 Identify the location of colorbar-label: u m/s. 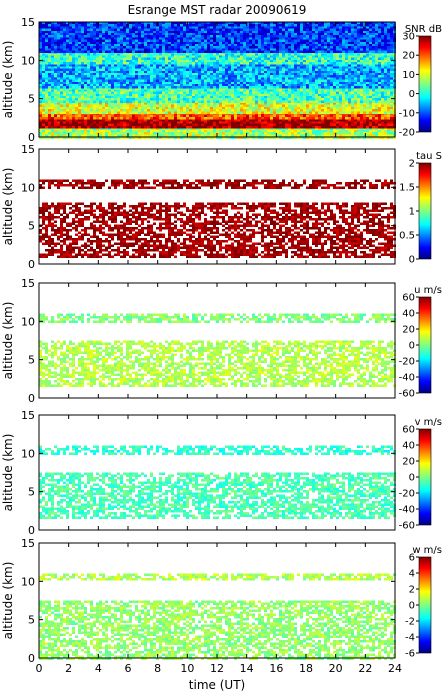
(428, 290).